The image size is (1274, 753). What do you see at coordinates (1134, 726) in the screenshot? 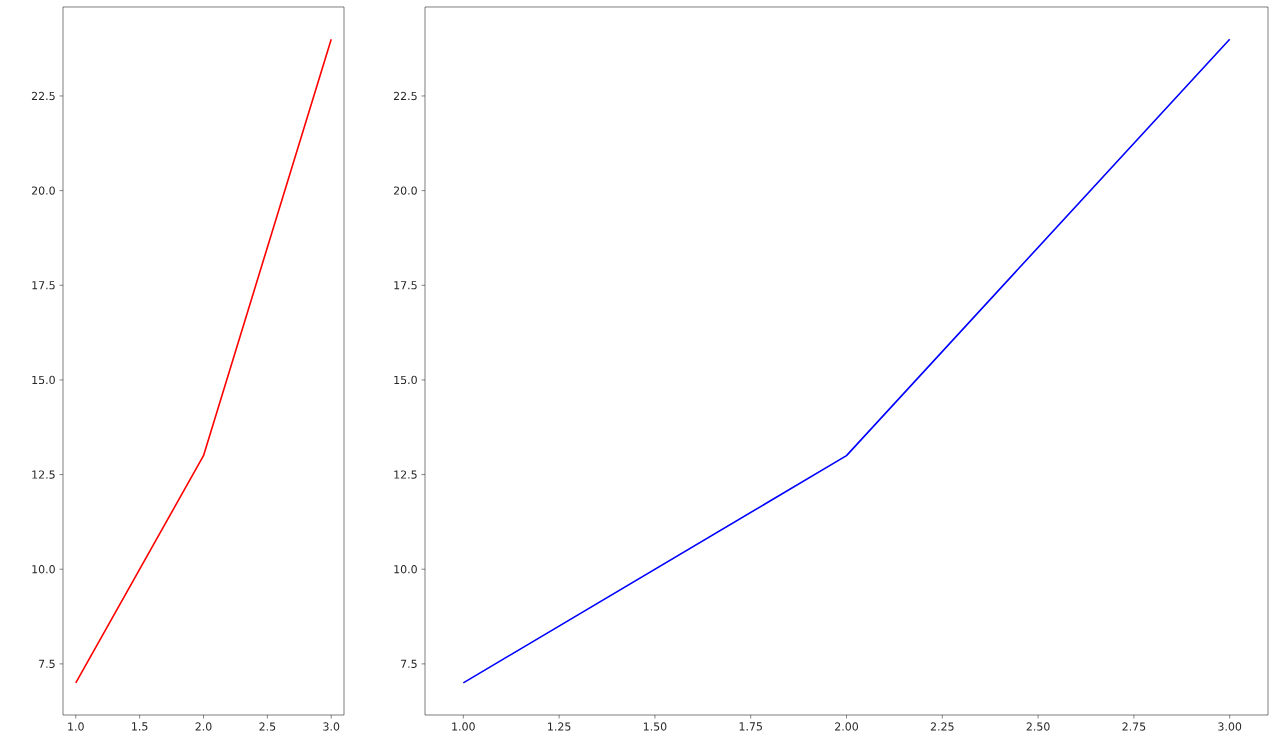
I see `x-tick-label: 2.75` at bounding box center [1134, 726].